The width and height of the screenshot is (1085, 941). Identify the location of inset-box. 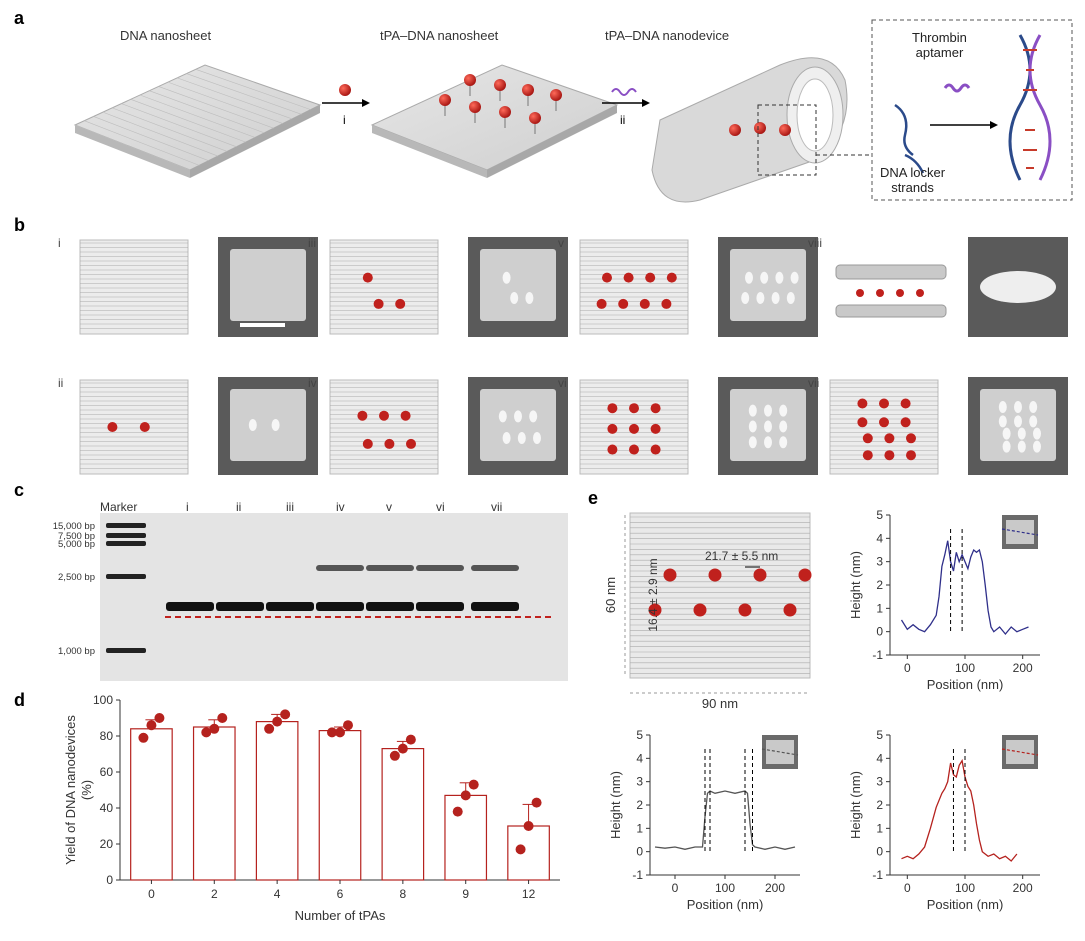
(972, 110).